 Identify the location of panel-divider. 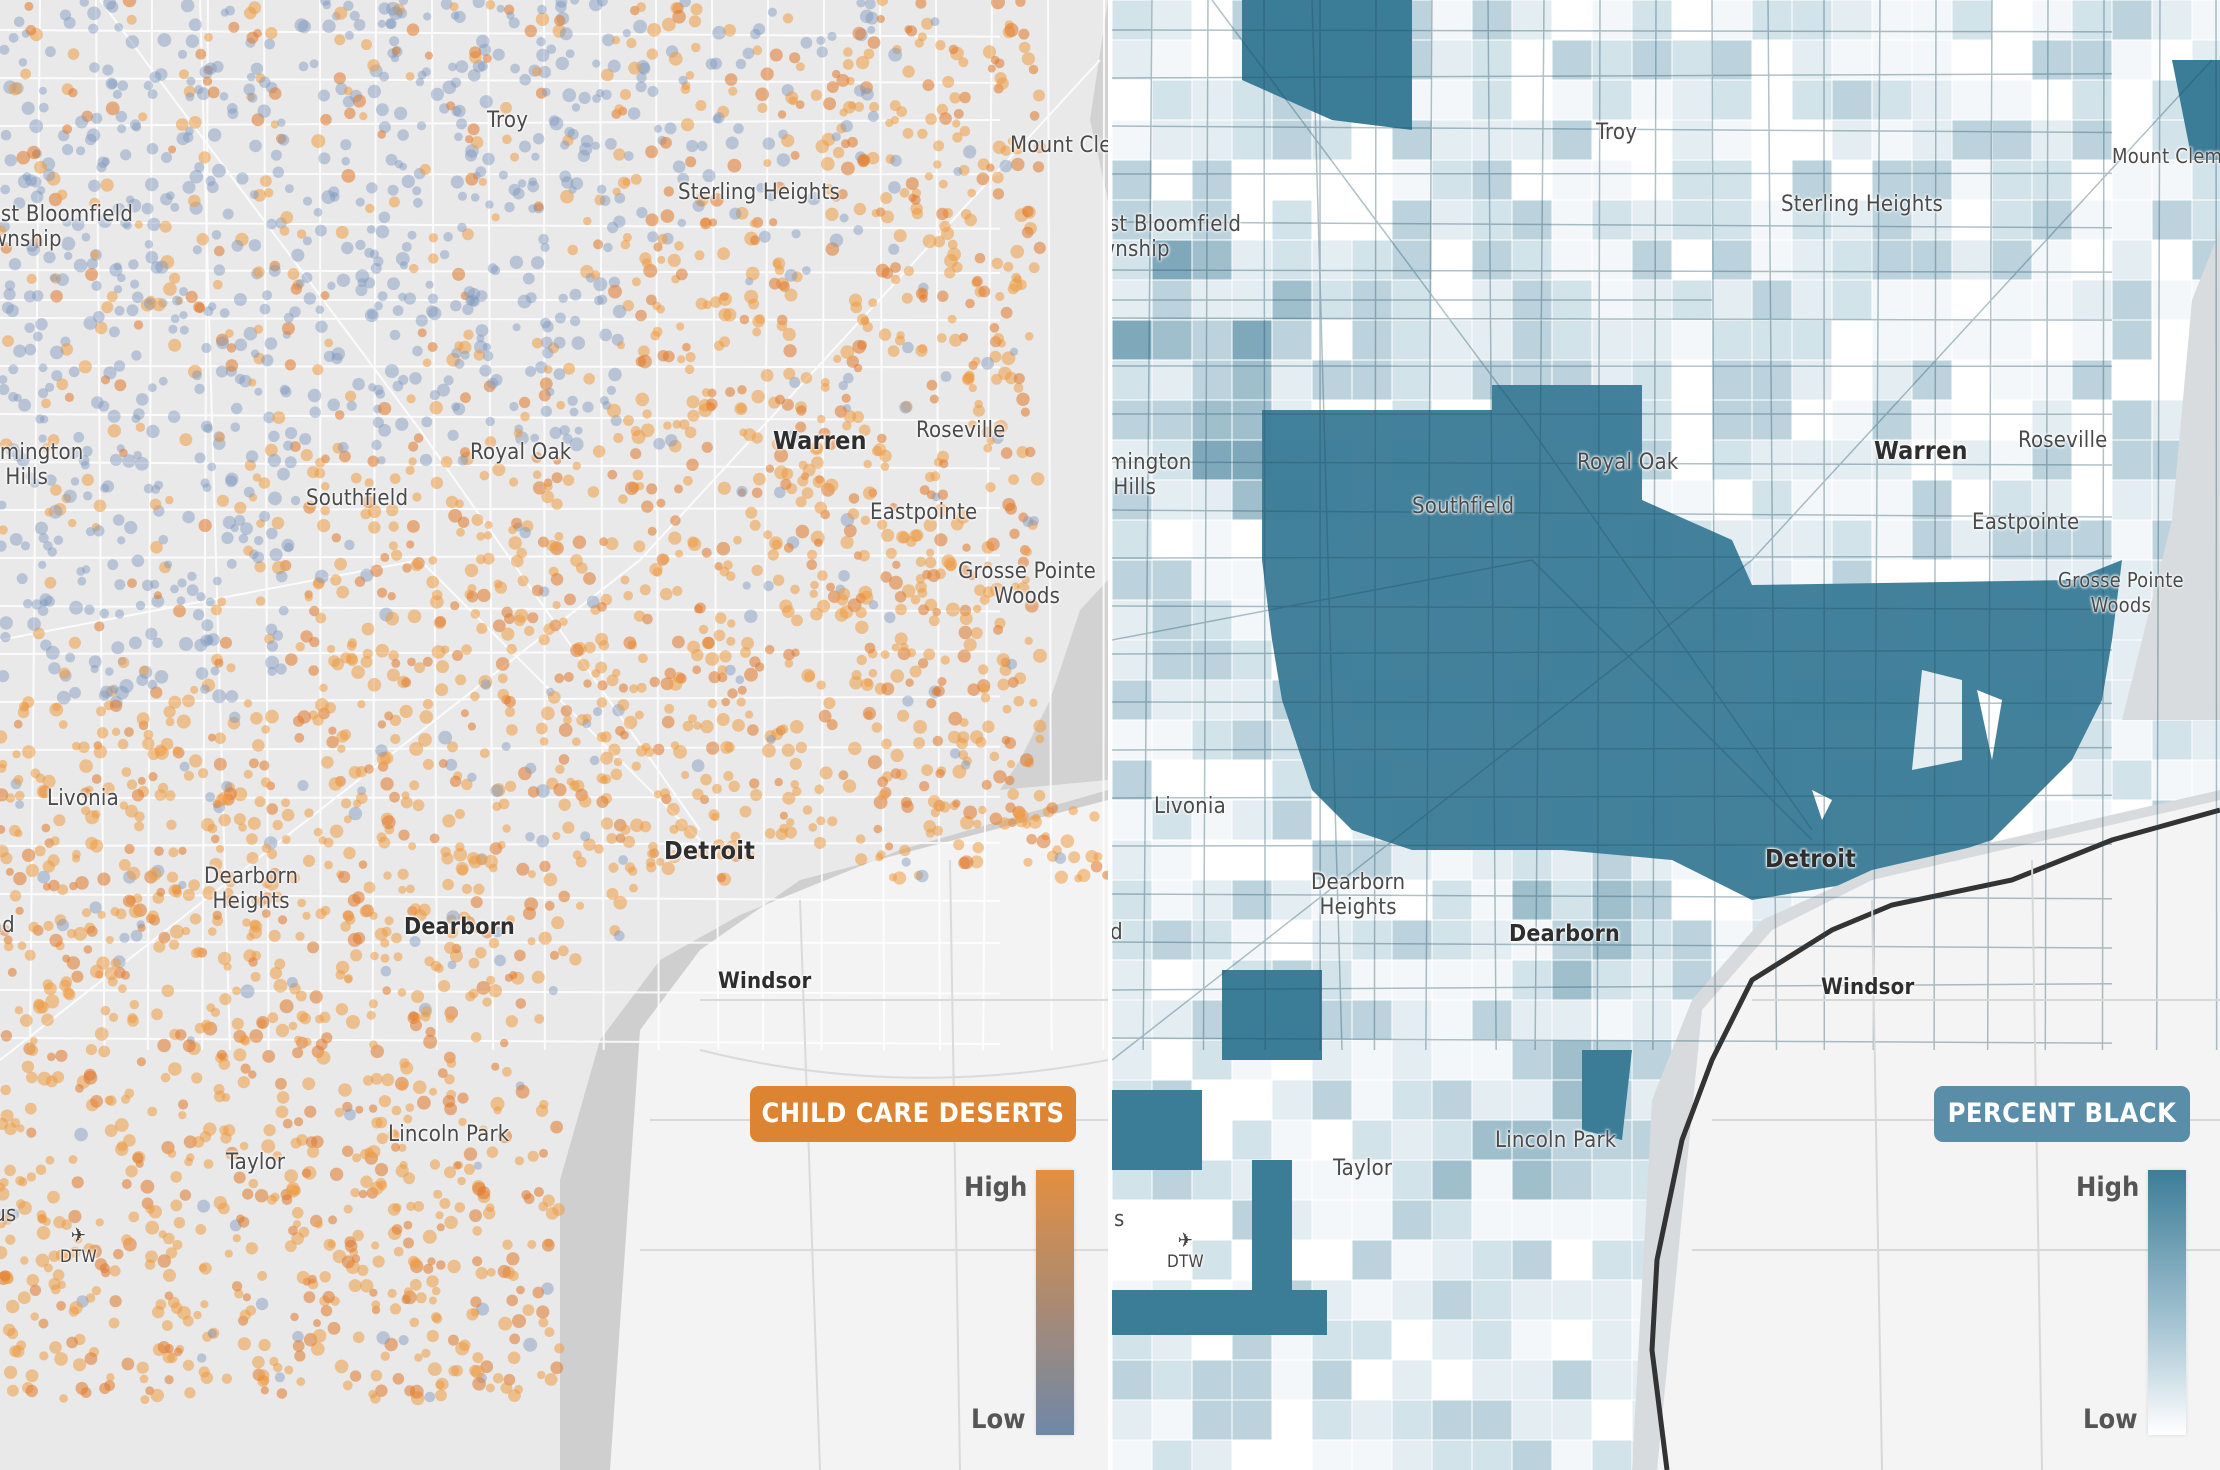
(1110, 735).